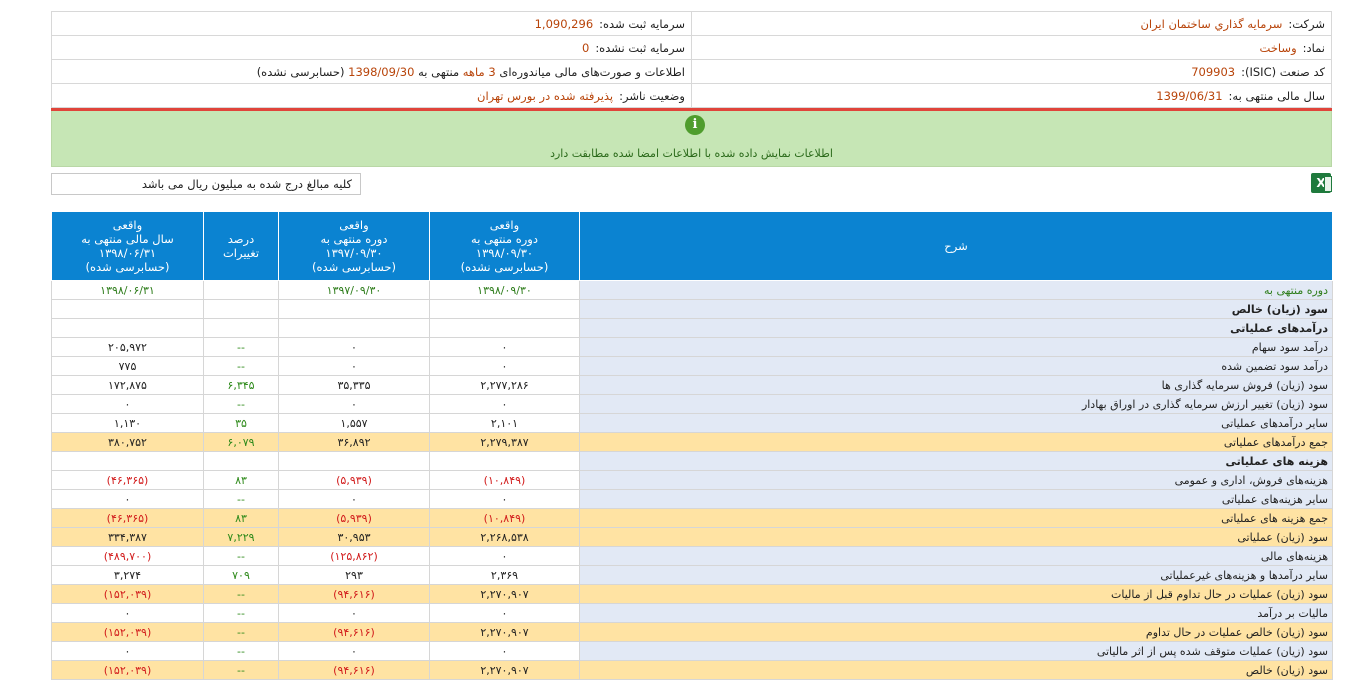 This screenshot has width=1365, height=688. What do you see at coordinates (127, 385) in the screenshot?
I see `row-value-fiscal-year: ۱۷۲,۸۷۵` at bounding box center [127, 385].